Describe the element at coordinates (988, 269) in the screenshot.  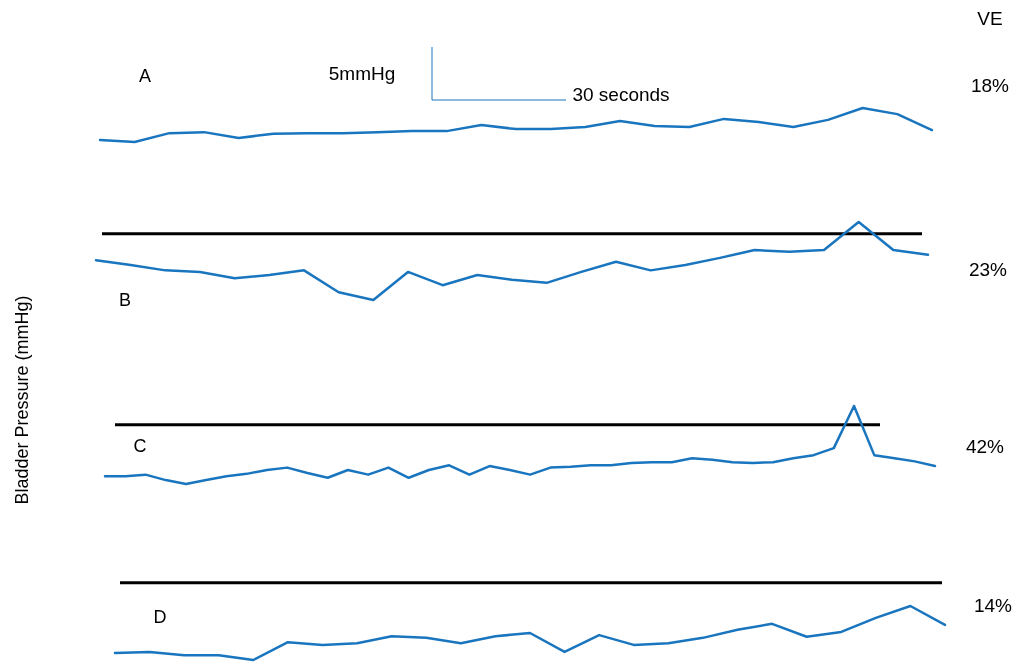
I see `text: 23%` at that location.